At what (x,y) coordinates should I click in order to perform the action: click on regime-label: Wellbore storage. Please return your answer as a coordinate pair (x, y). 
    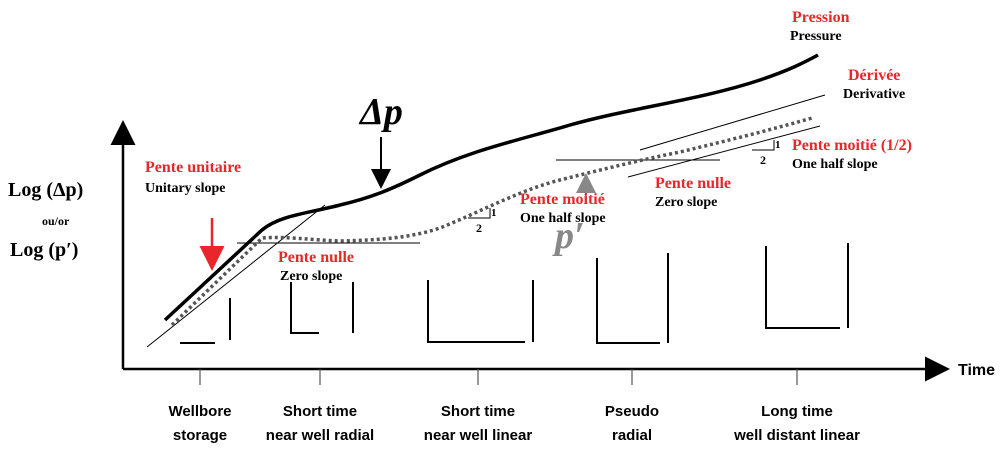
    Looking at the image, I should click on (199, 423).